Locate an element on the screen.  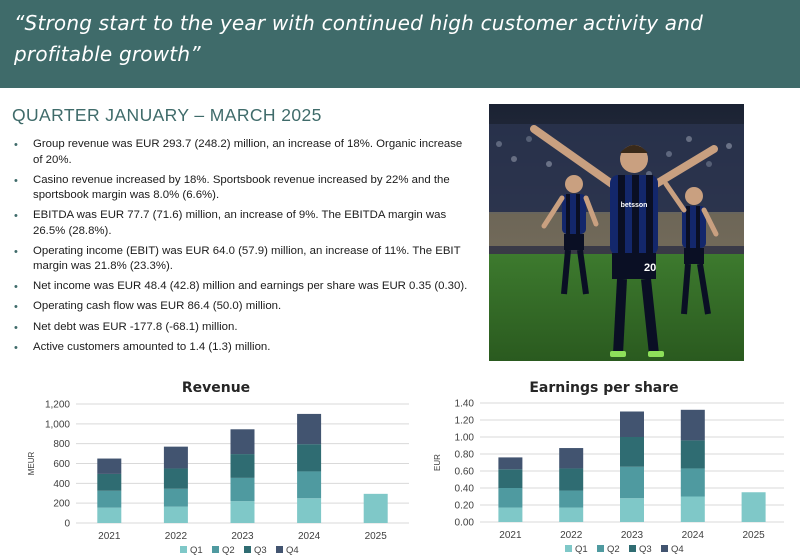
player-right is located at coordinates (691, 248).